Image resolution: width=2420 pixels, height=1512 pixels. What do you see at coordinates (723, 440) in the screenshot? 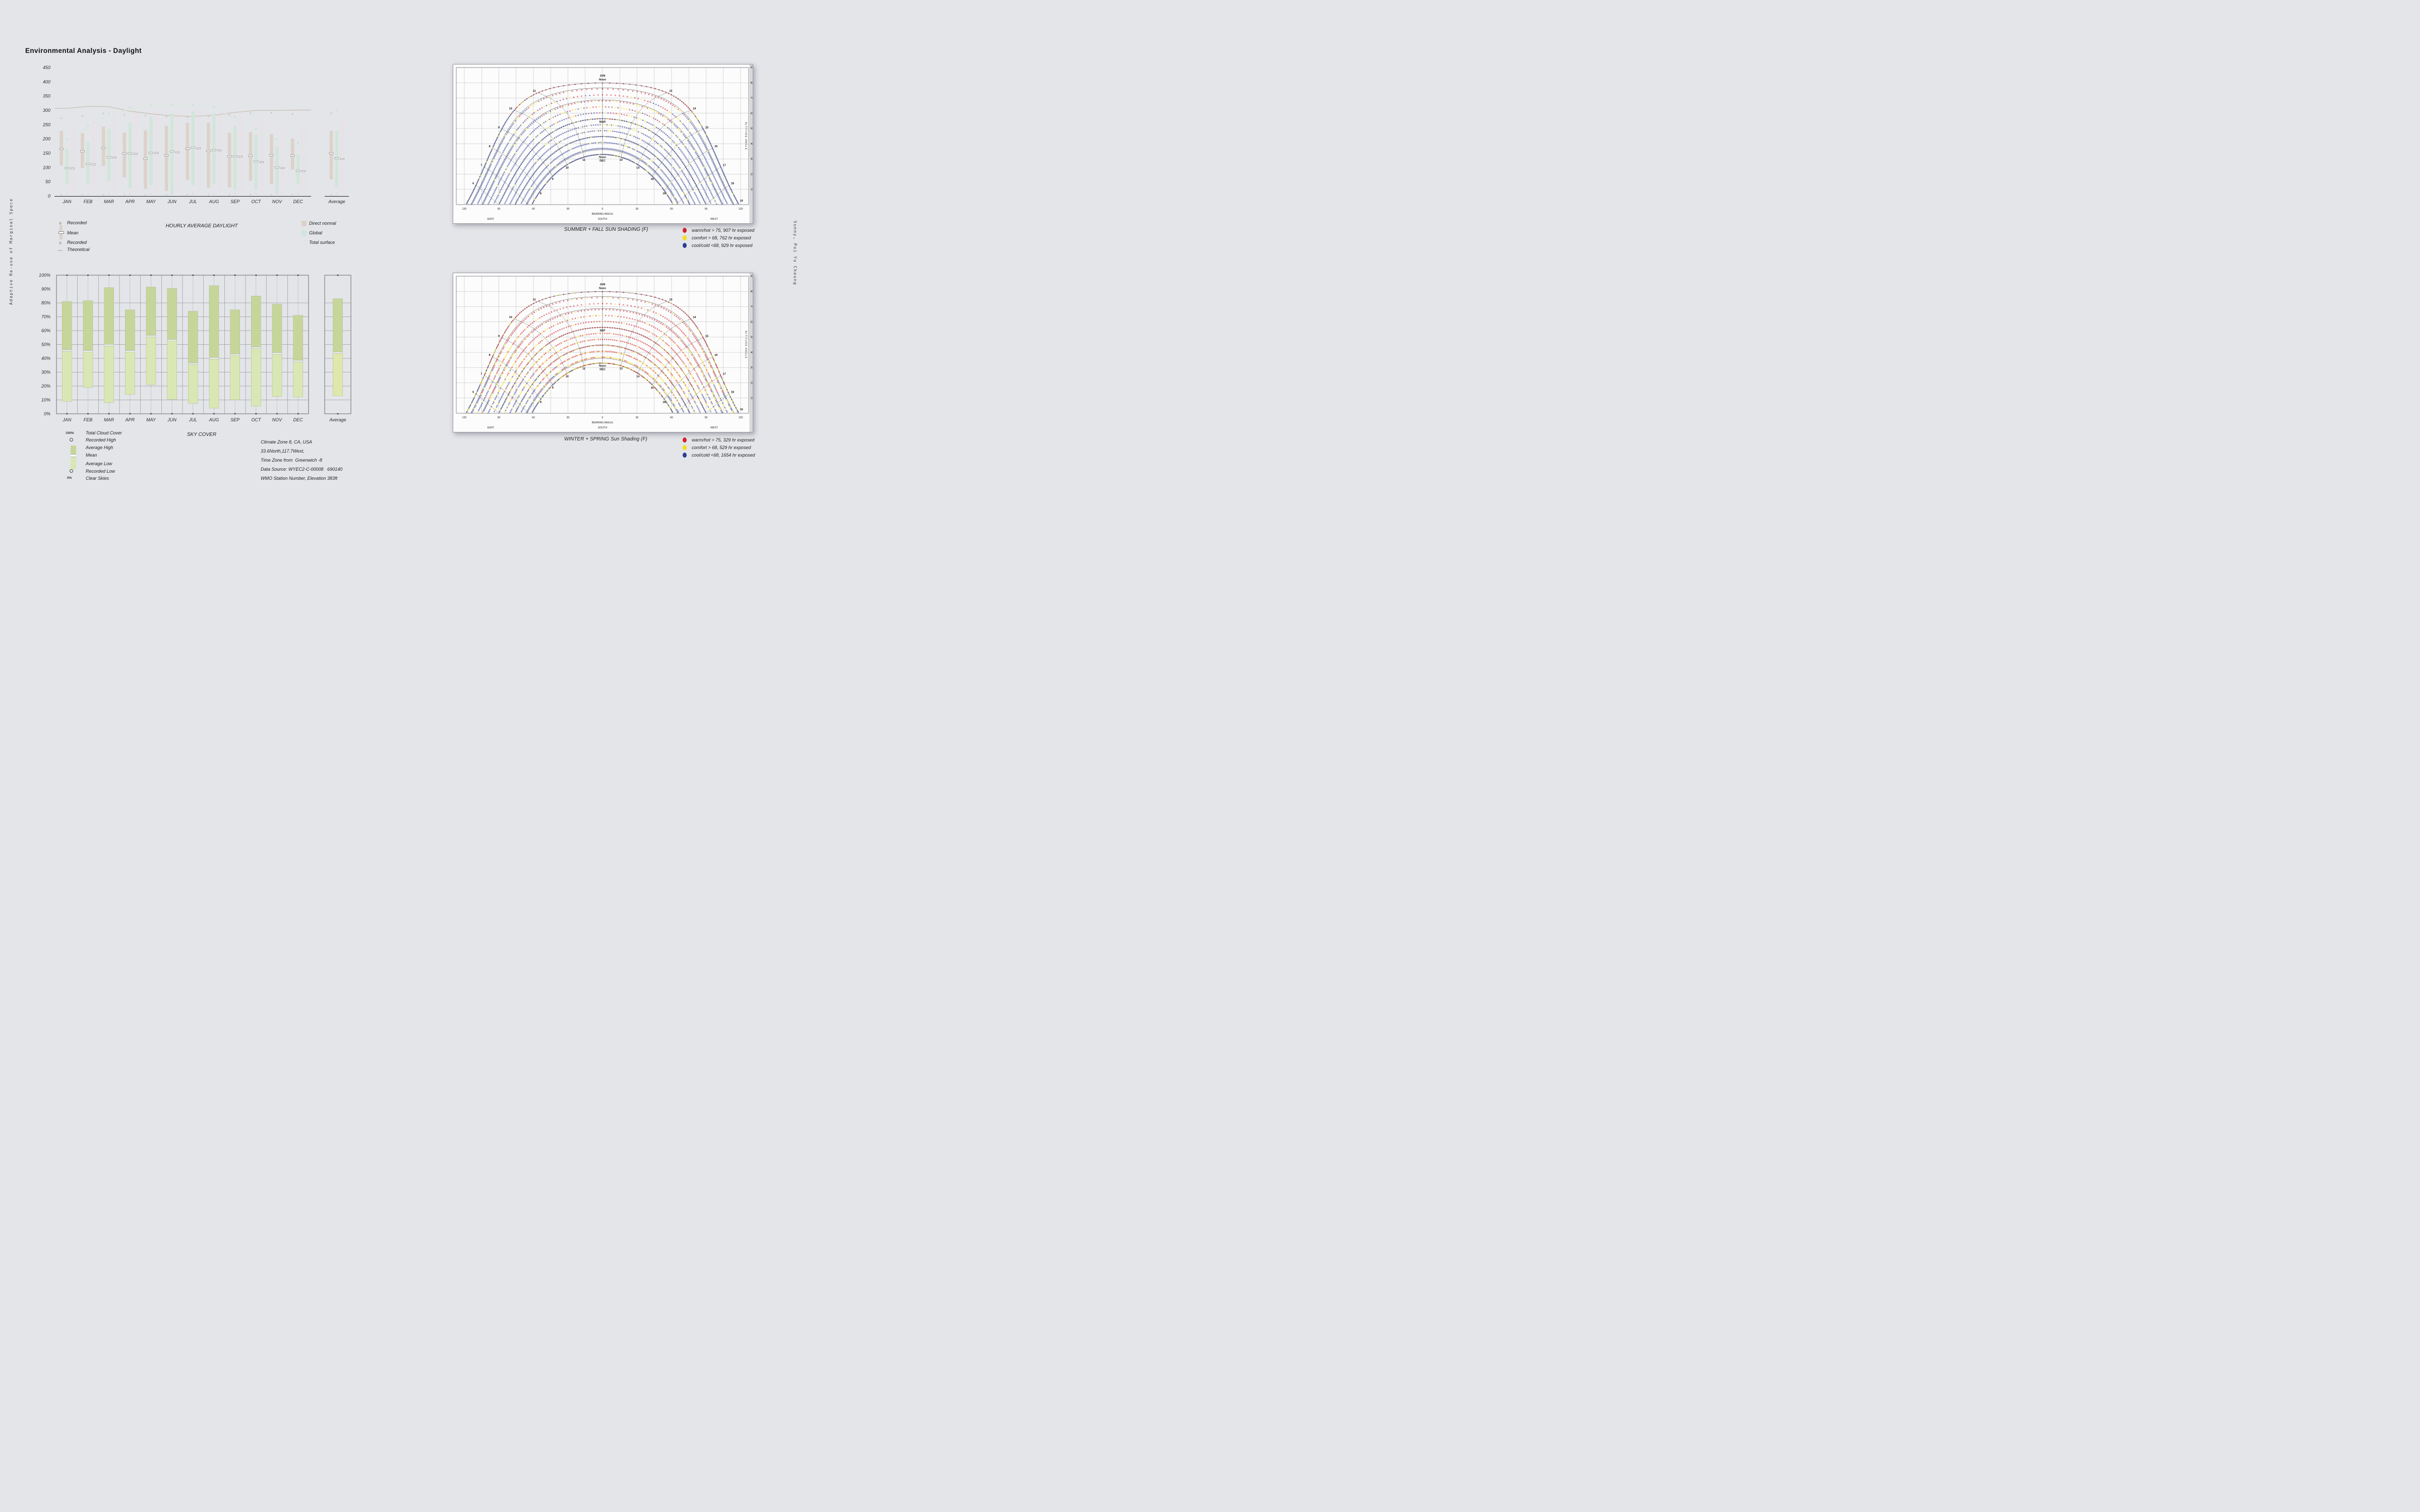
I see `sun-winter-legend-warm: warm/hot > 75, 329 hr exposed` at bounding box center [723, 440].